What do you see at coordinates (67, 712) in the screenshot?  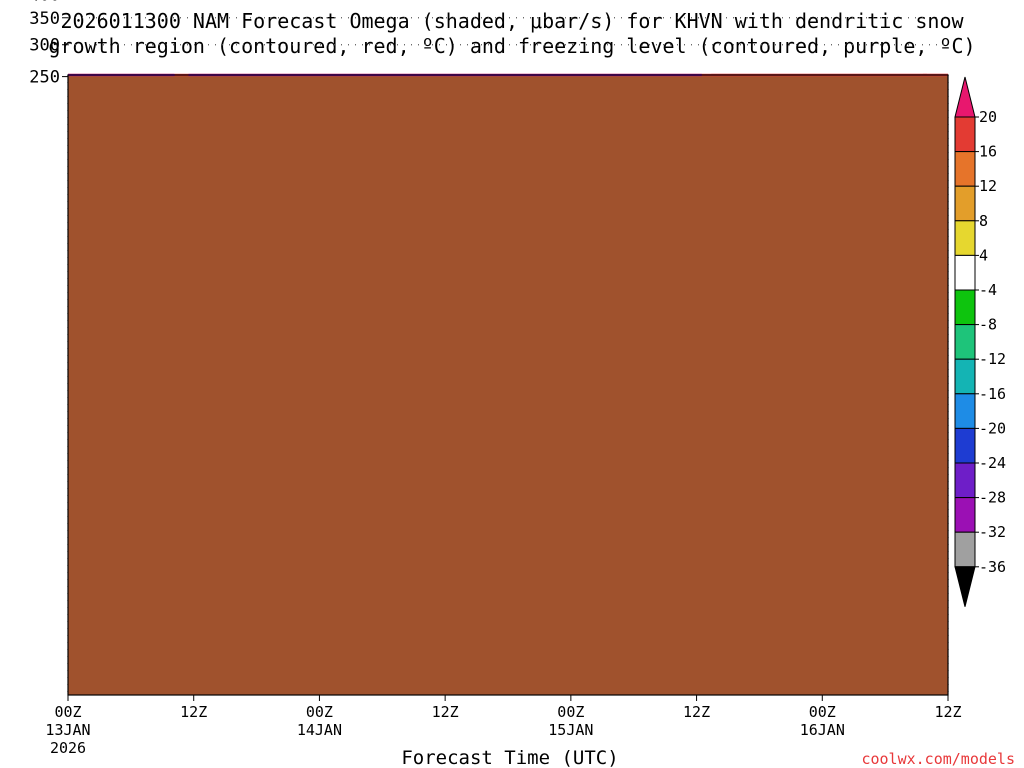 I see `x-tick-0: 00Z` at bounding box center [67, 712].